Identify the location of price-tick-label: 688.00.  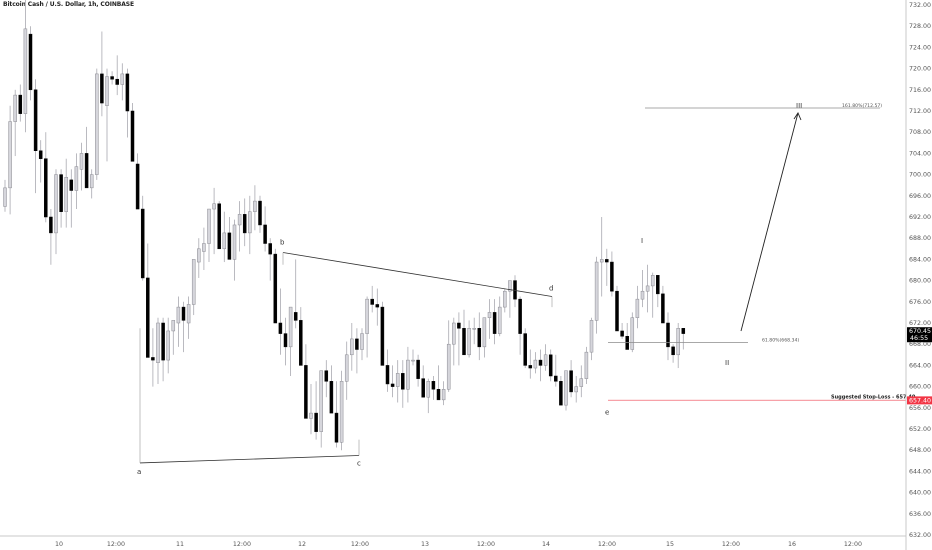
(920, 238).